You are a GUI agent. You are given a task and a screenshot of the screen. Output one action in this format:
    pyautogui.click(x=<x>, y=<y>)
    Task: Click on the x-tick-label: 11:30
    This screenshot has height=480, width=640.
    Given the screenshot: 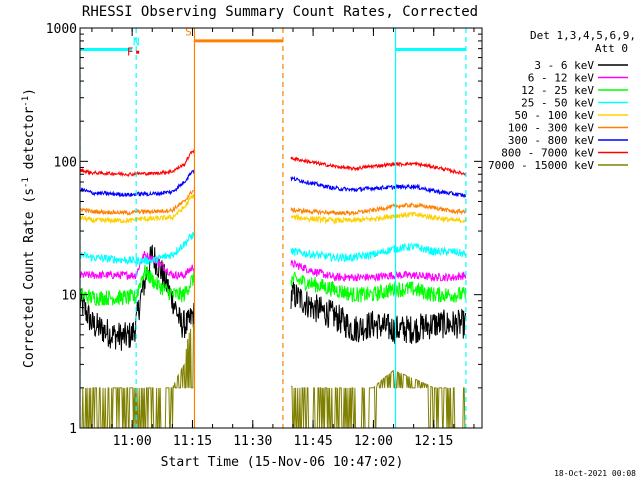 What is the action you would take?
    pyautogui.click(x=252, y=441)
    